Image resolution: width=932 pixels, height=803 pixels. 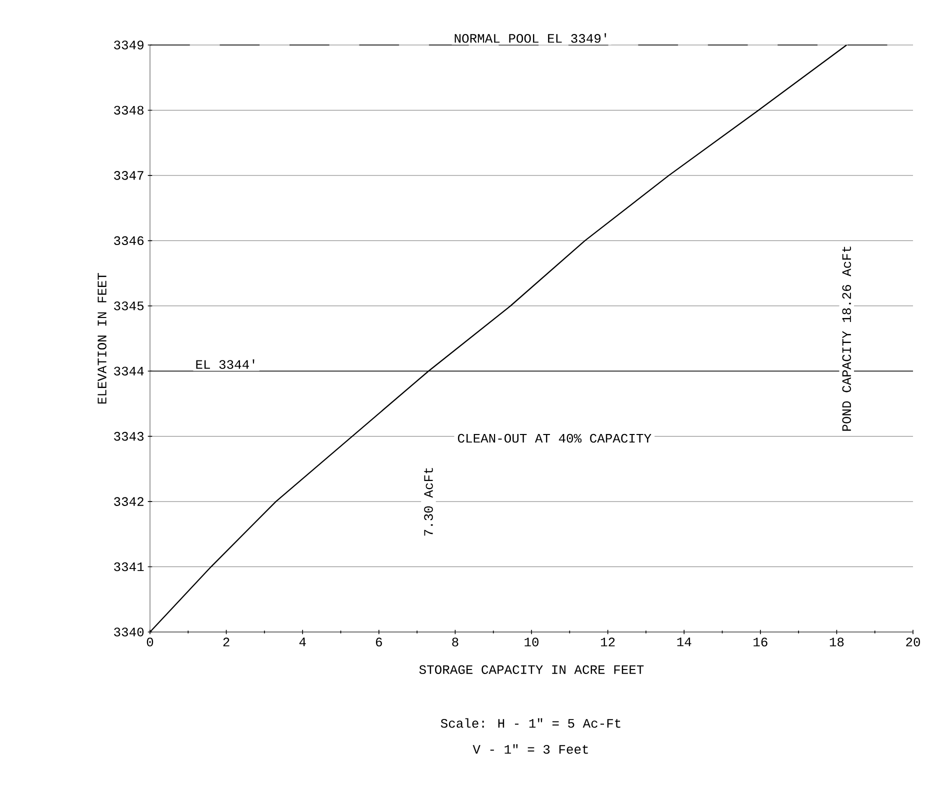 I want to click on x-tick-label: 16, so click(x=761, y=642).